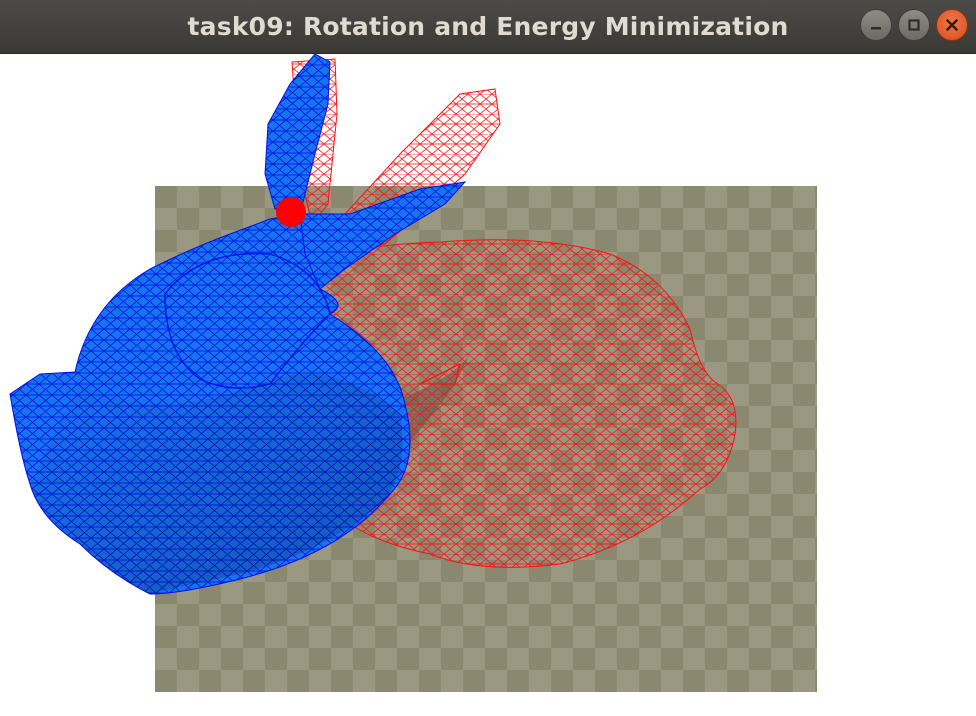 This screenshot has width=976, height=716. Describe the element at coordinates (297, 134) in the screenshot. I see `solid-ear-left` at that location.